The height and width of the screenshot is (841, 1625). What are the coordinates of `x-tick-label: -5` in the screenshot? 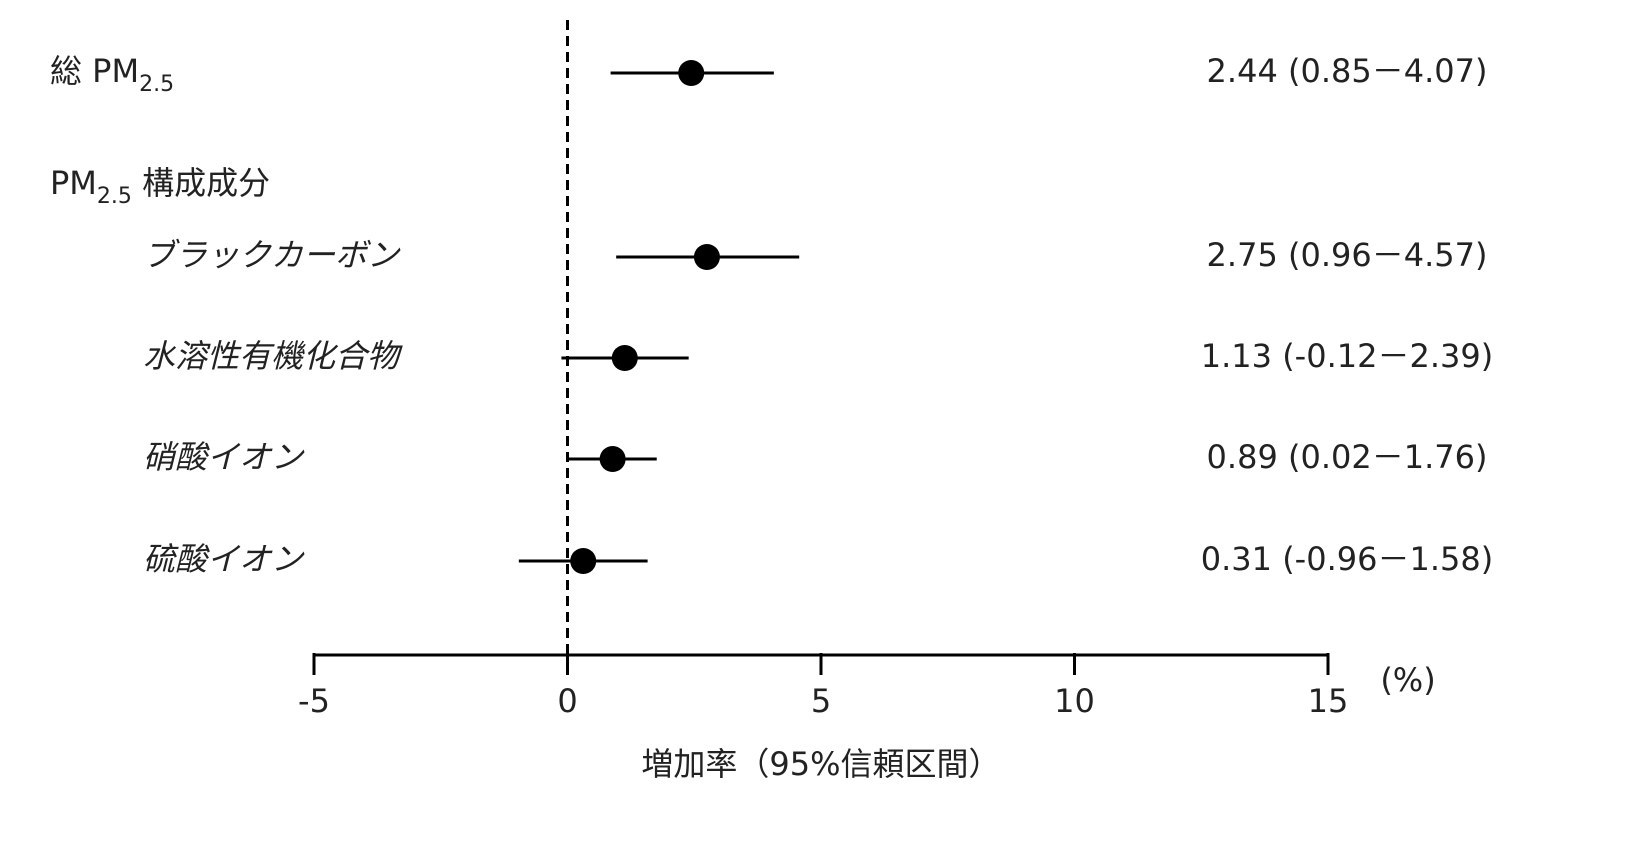 It's located at (314, 701).